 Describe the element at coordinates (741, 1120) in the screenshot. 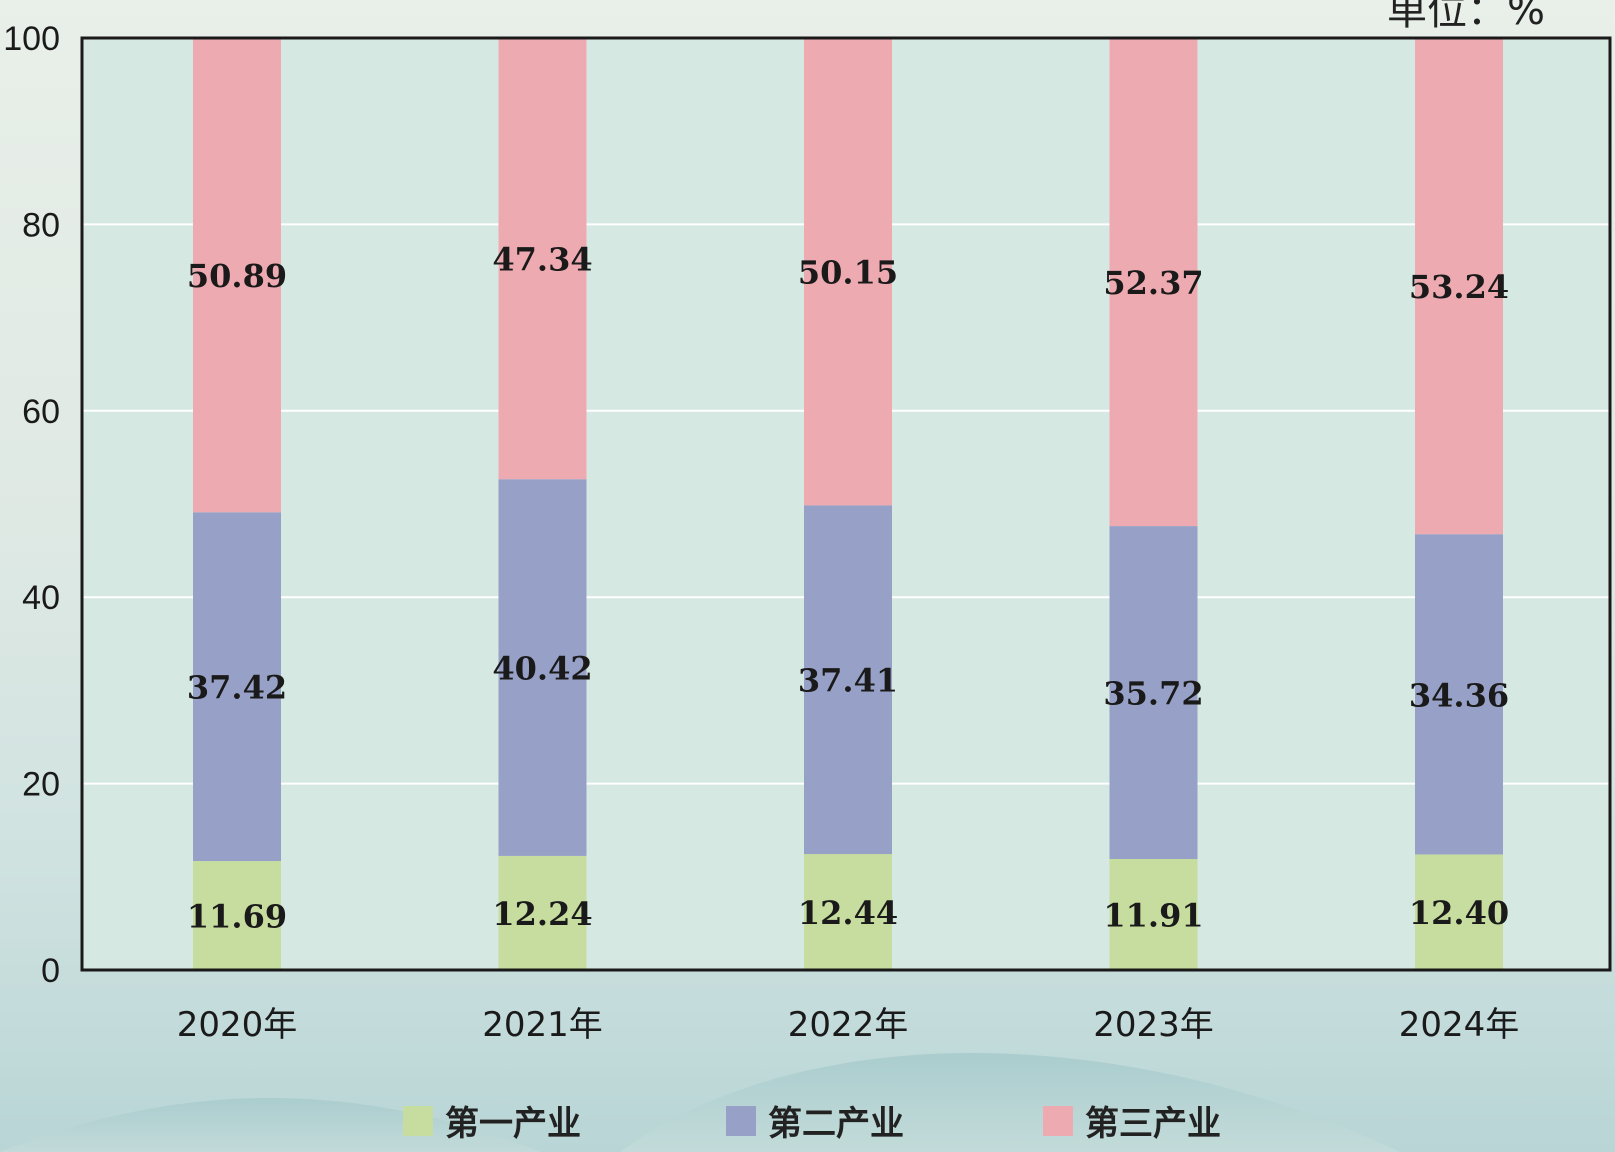

I see `legend-swatch-secondary` at that location.